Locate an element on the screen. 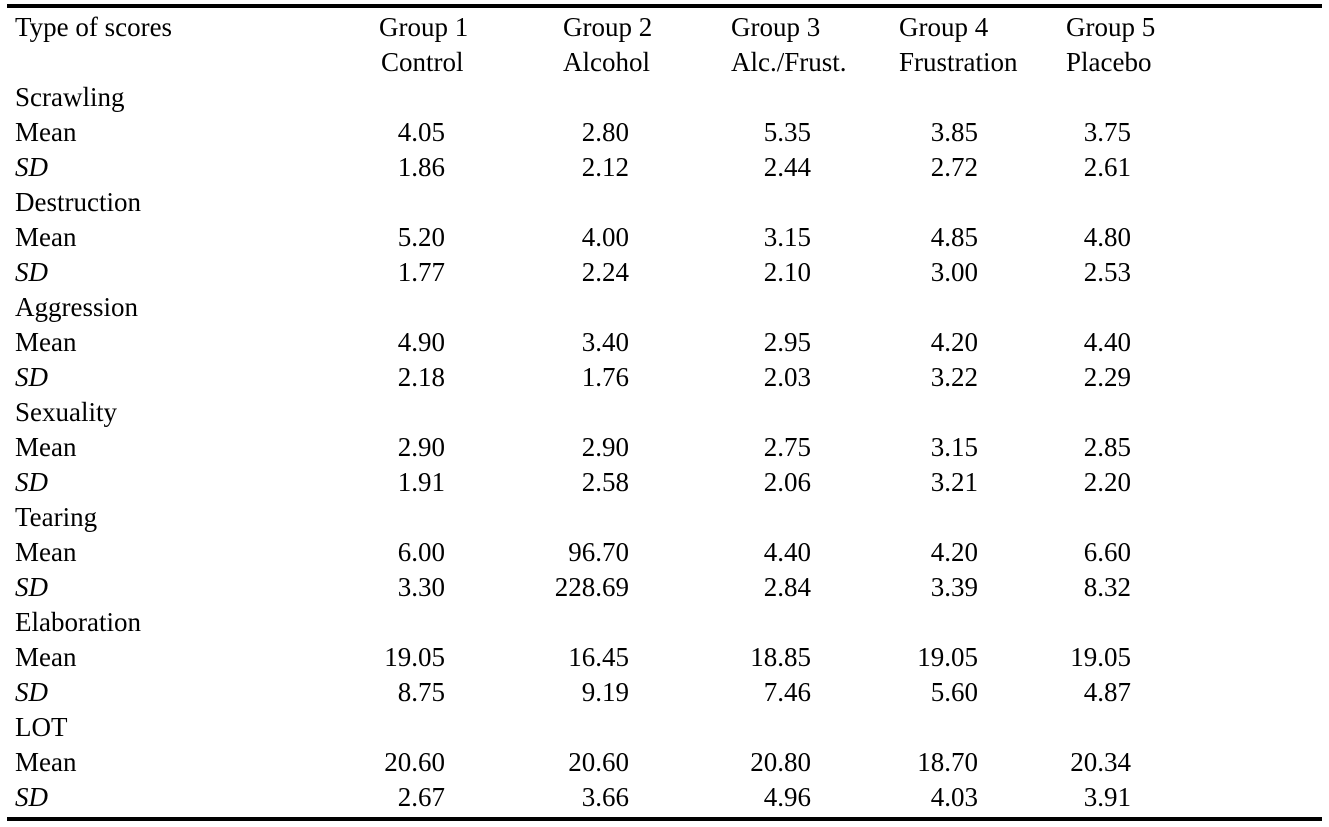 Image resolution: width=1329 pixels, height=827 pixels. mean-row: Mean 19.05 16.45 18.85 19.05 19.05 is located at coordinates (664, 657).